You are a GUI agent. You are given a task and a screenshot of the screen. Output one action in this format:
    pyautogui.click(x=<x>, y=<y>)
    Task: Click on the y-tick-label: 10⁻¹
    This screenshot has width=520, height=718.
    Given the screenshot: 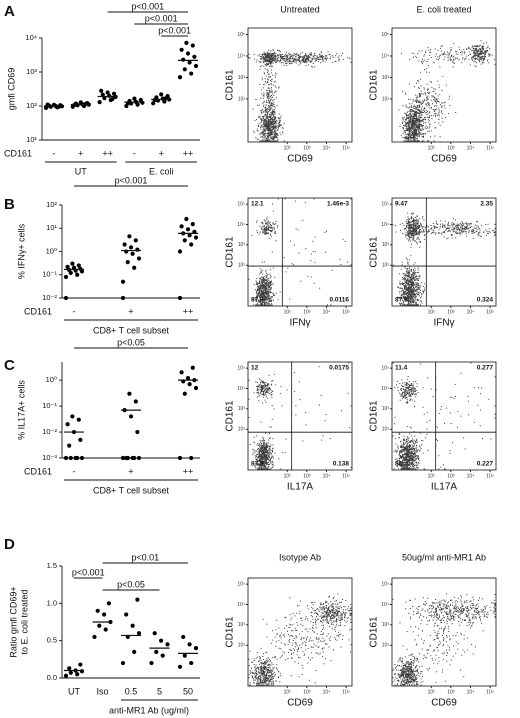 What is the action you would take?
    pyautogui.click(x=49, y=405)
    